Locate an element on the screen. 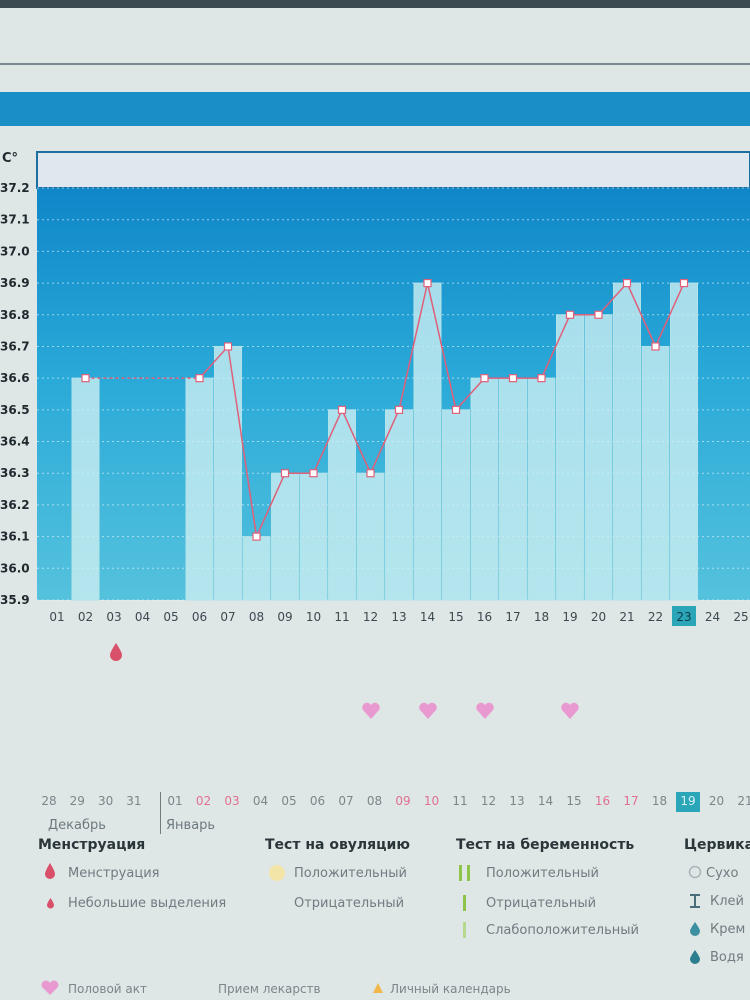 The width and height of the screenshot is (750, 1000). calendar-day: 28 is located at coordinates (49, 801).